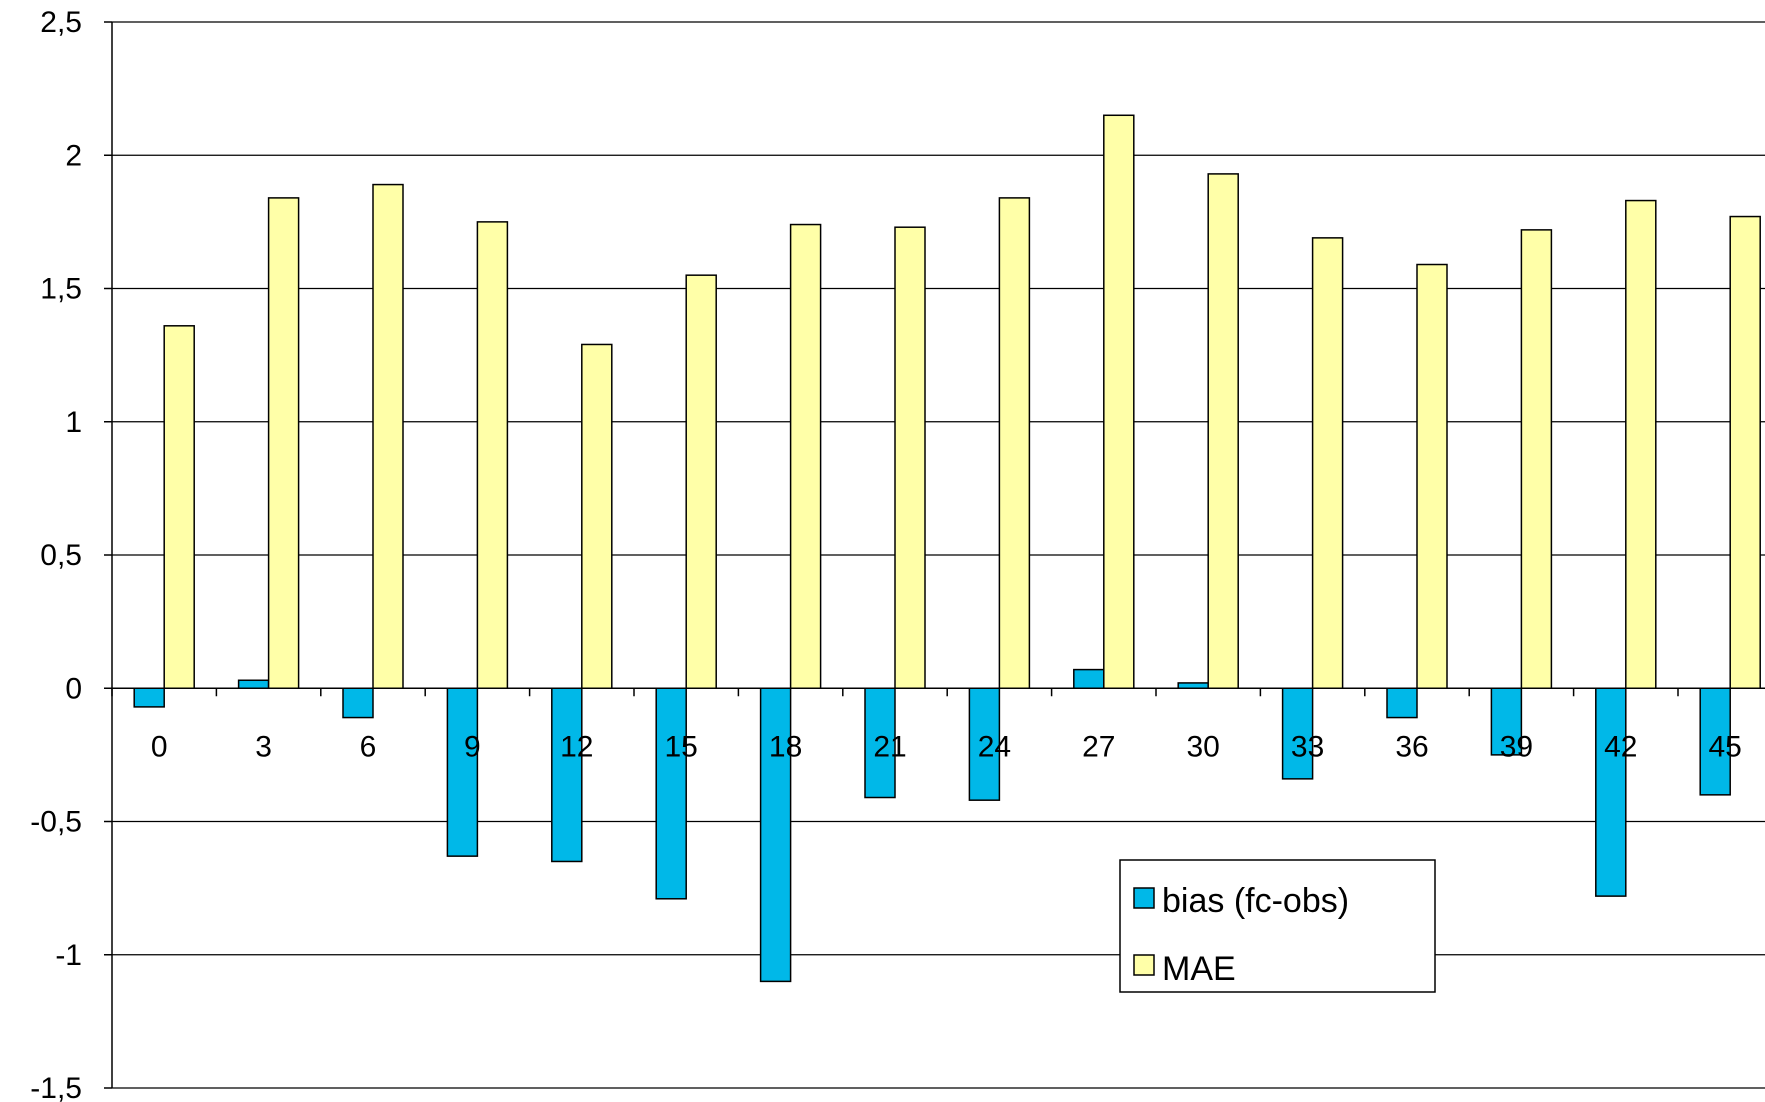 The image size is (1765, 1102). I want to click on legend-swatch-mae, so click(1144, 965).